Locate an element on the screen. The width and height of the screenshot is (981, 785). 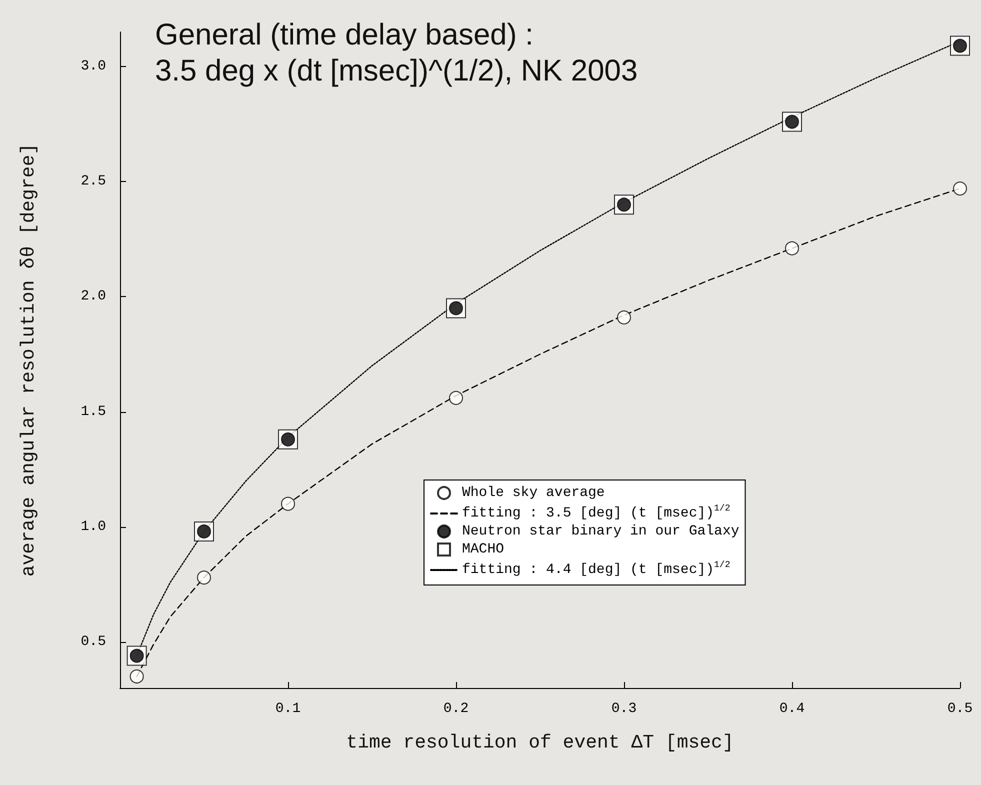
x-tick-label: 0.2 is located at coordinates (456, 709).